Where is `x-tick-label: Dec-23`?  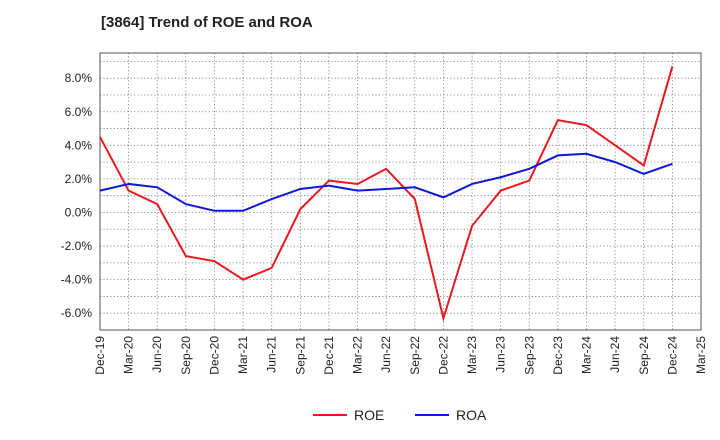
x-tick-label: Dec-23 is located at coordinates (558, 355).